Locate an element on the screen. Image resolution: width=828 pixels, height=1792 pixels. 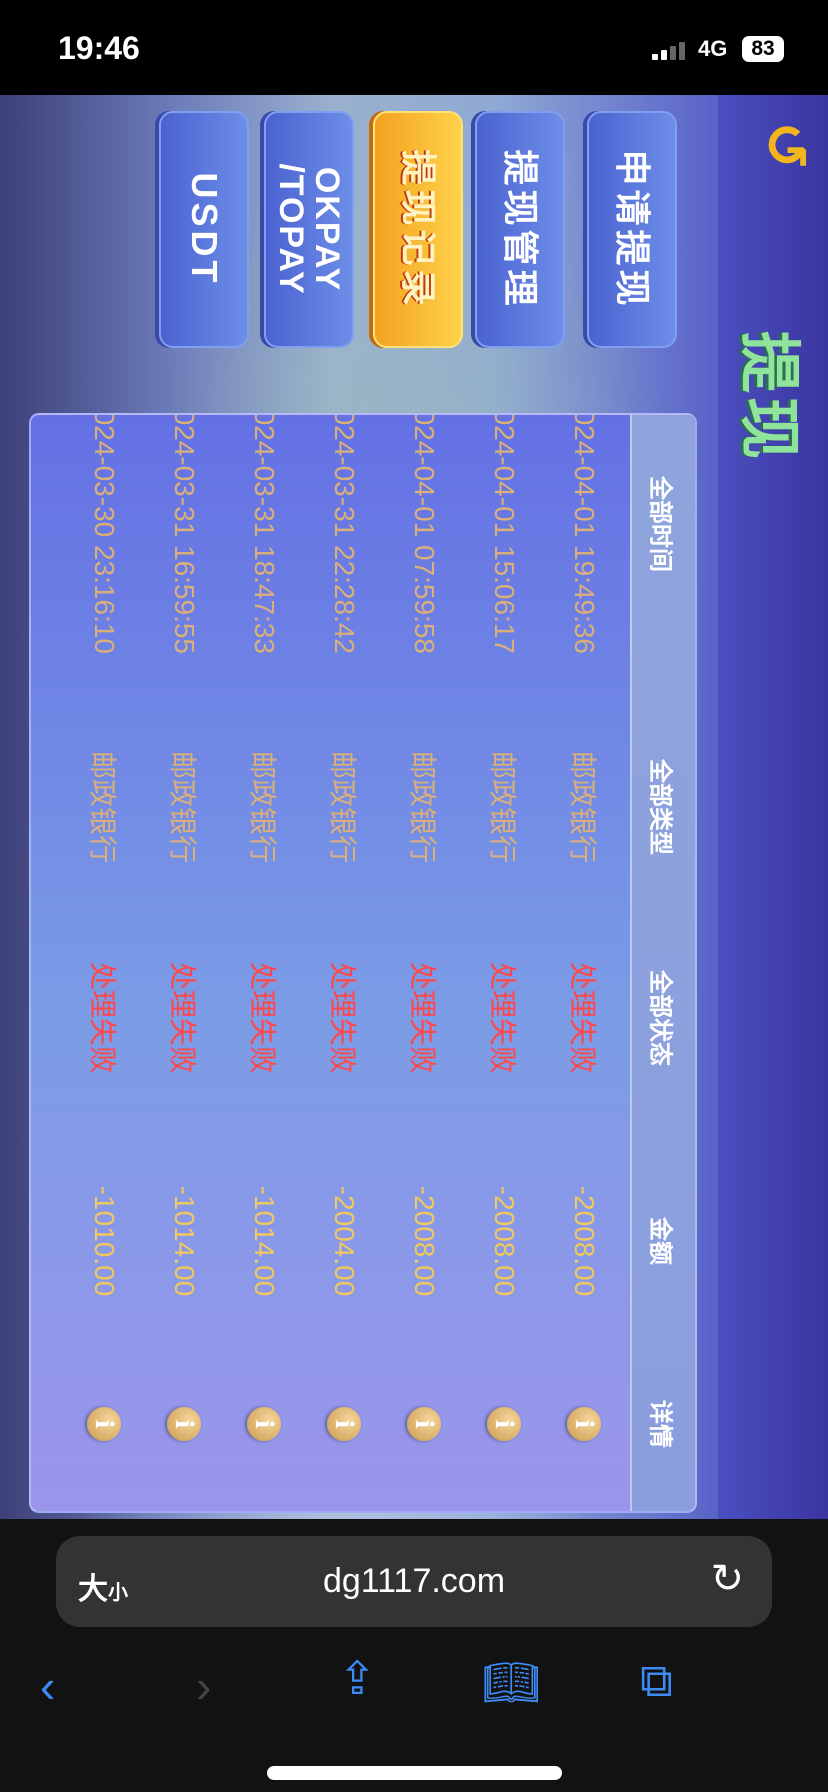
tabs-icon: ⧉ is located at coordinates (656, 1680).